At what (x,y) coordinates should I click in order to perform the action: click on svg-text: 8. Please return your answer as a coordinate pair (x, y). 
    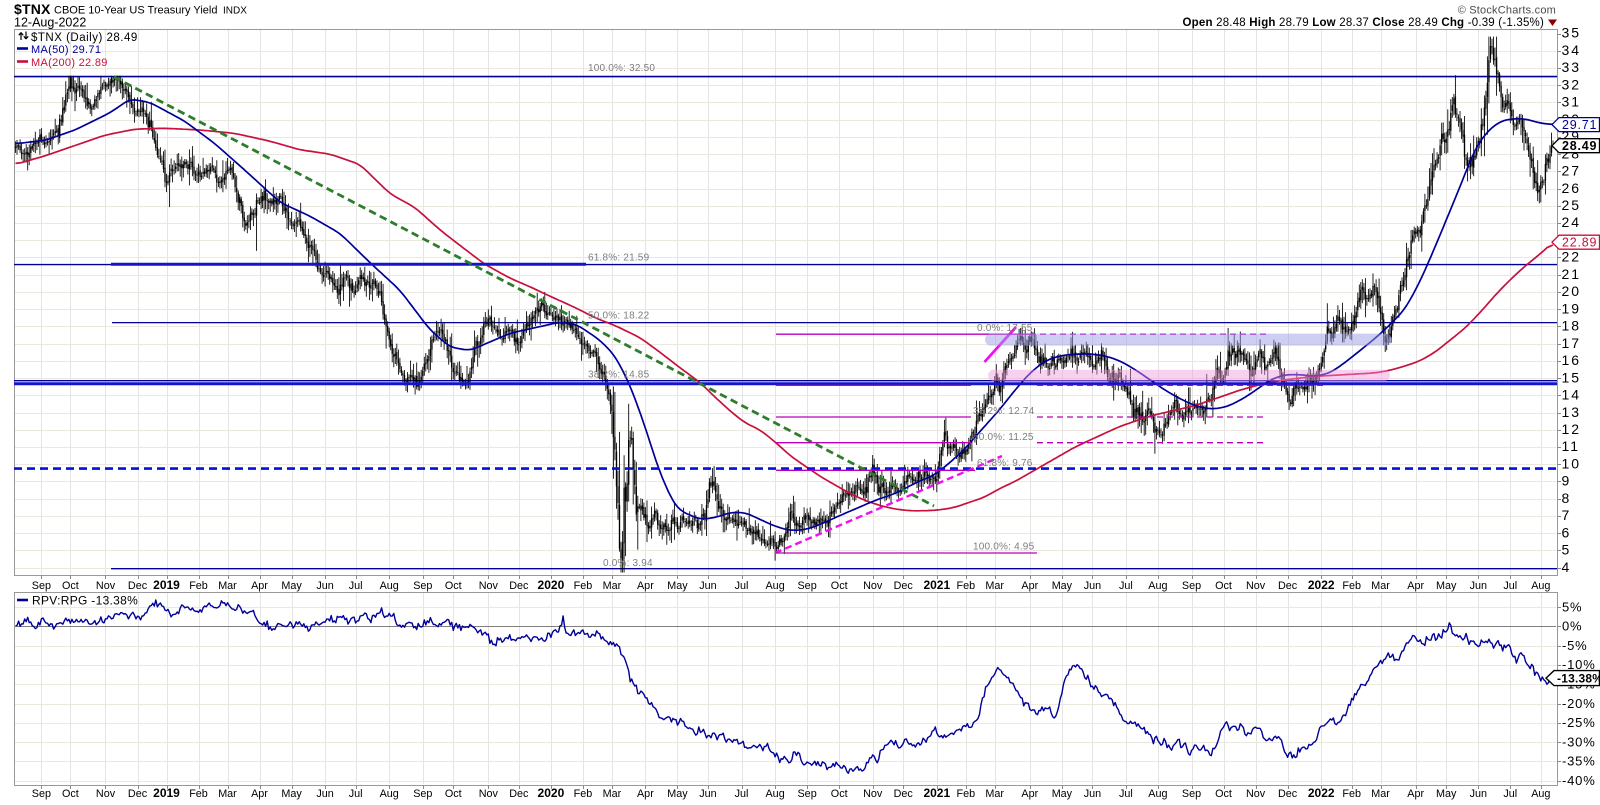
    Looking at the image, I should click on (1567, 498).